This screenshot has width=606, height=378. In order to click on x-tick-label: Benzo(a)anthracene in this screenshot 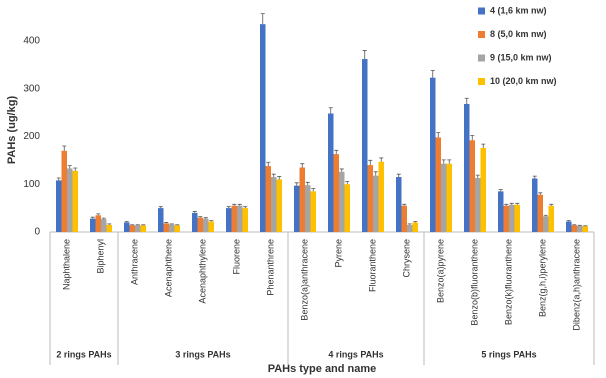, I will do `click(304, 280)`.